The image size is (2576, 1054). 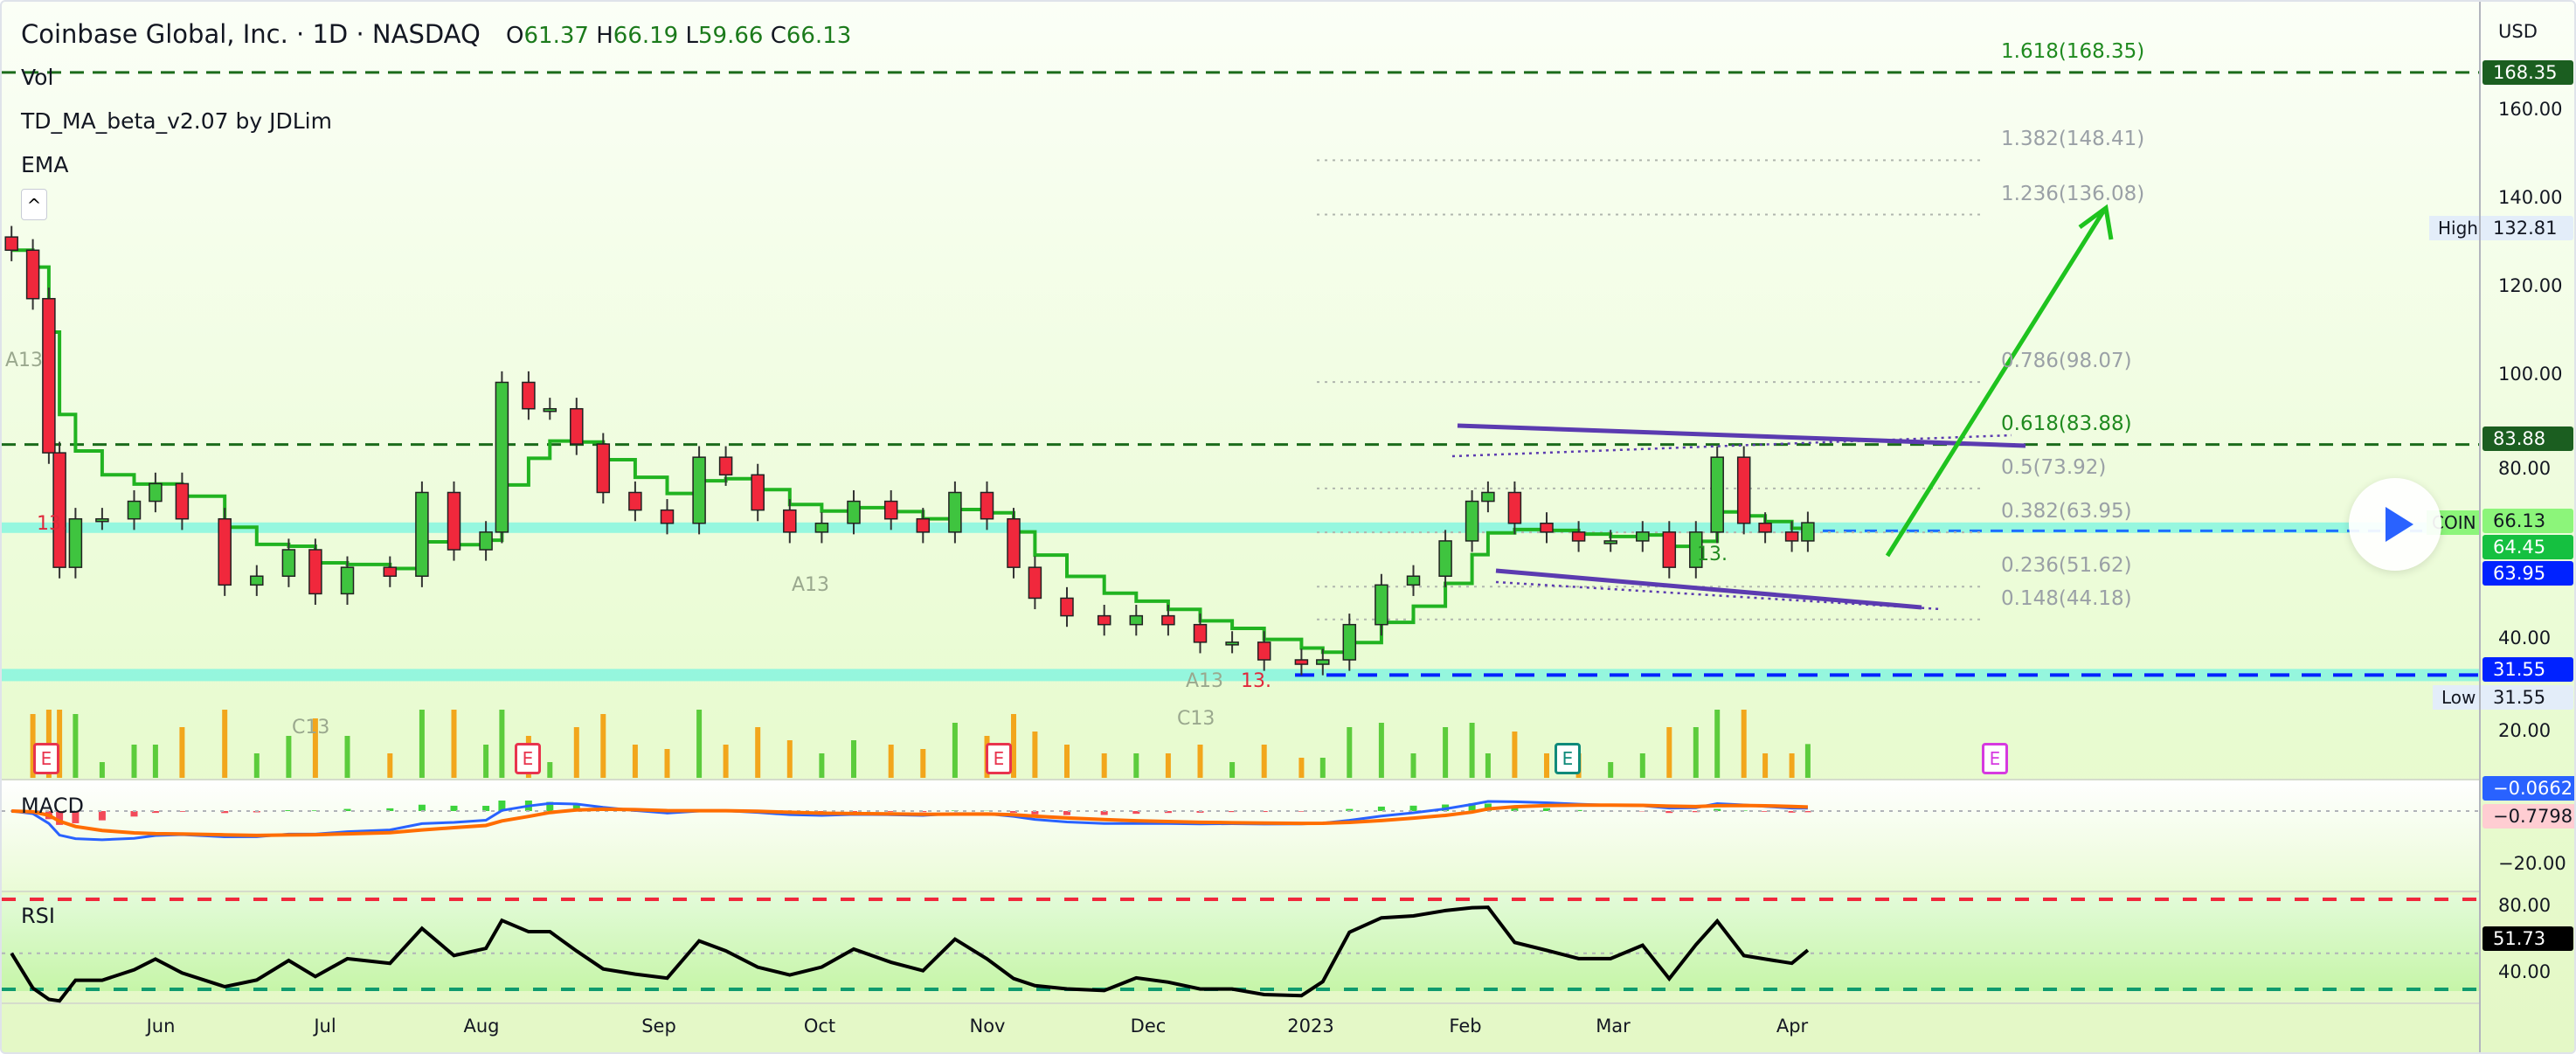 I want to click on rsi-value-tag: 51.73, so click(x=2528, y=939).